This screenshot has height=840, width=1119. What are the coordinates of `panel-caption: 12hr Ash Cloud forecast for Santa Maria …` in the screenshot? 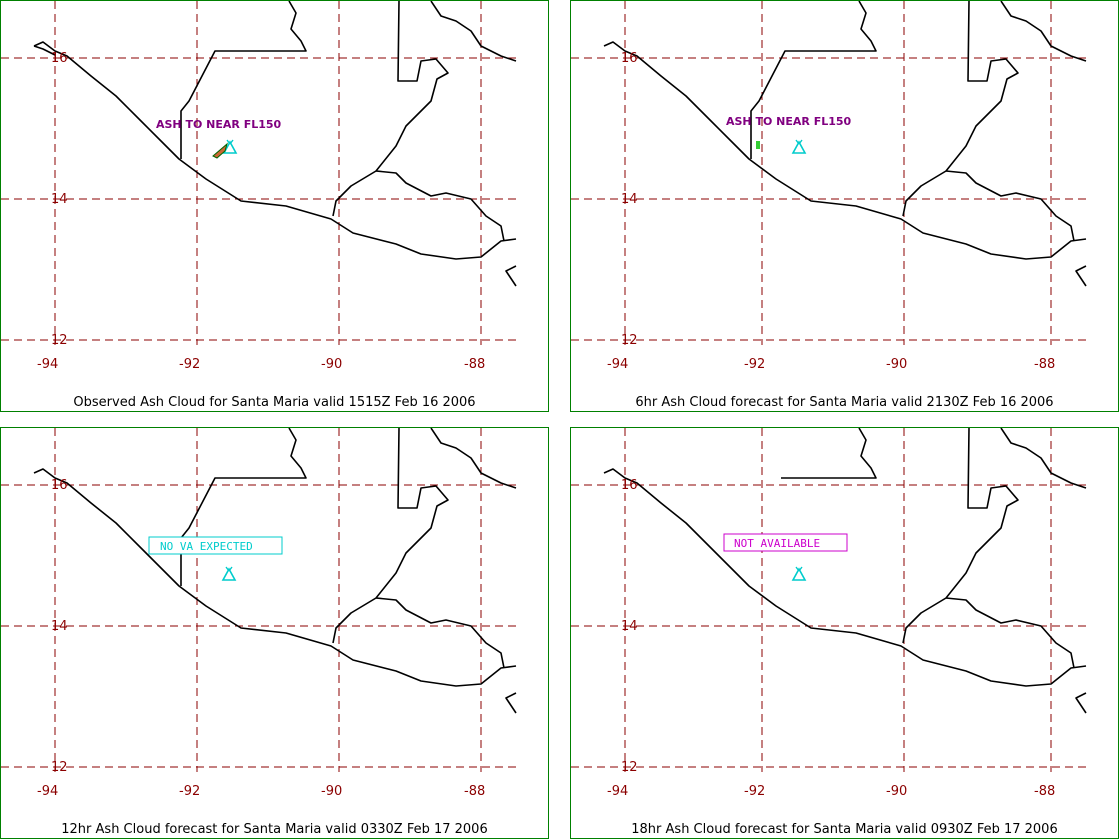 It's located at (274, 829).